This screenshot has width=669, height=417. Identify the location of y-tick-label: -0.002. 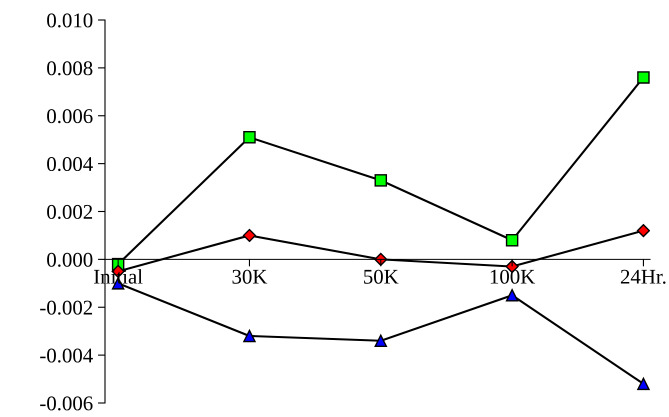
(66, 307).